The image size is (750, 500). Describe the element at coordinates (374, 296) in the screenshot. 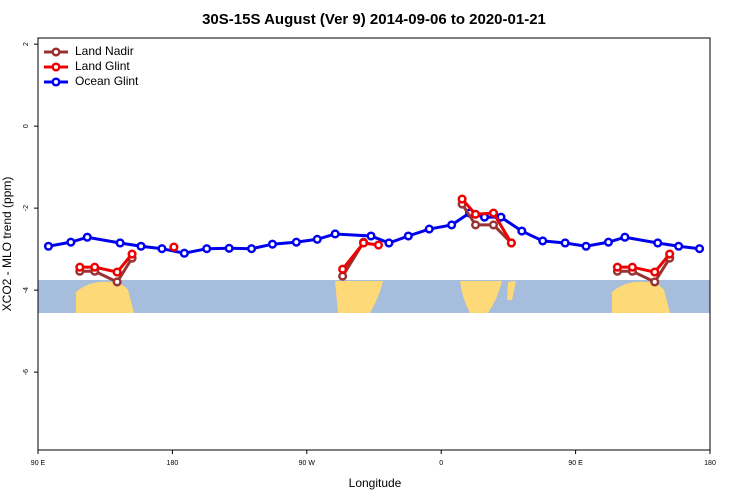

I see `map-strip` at that location.